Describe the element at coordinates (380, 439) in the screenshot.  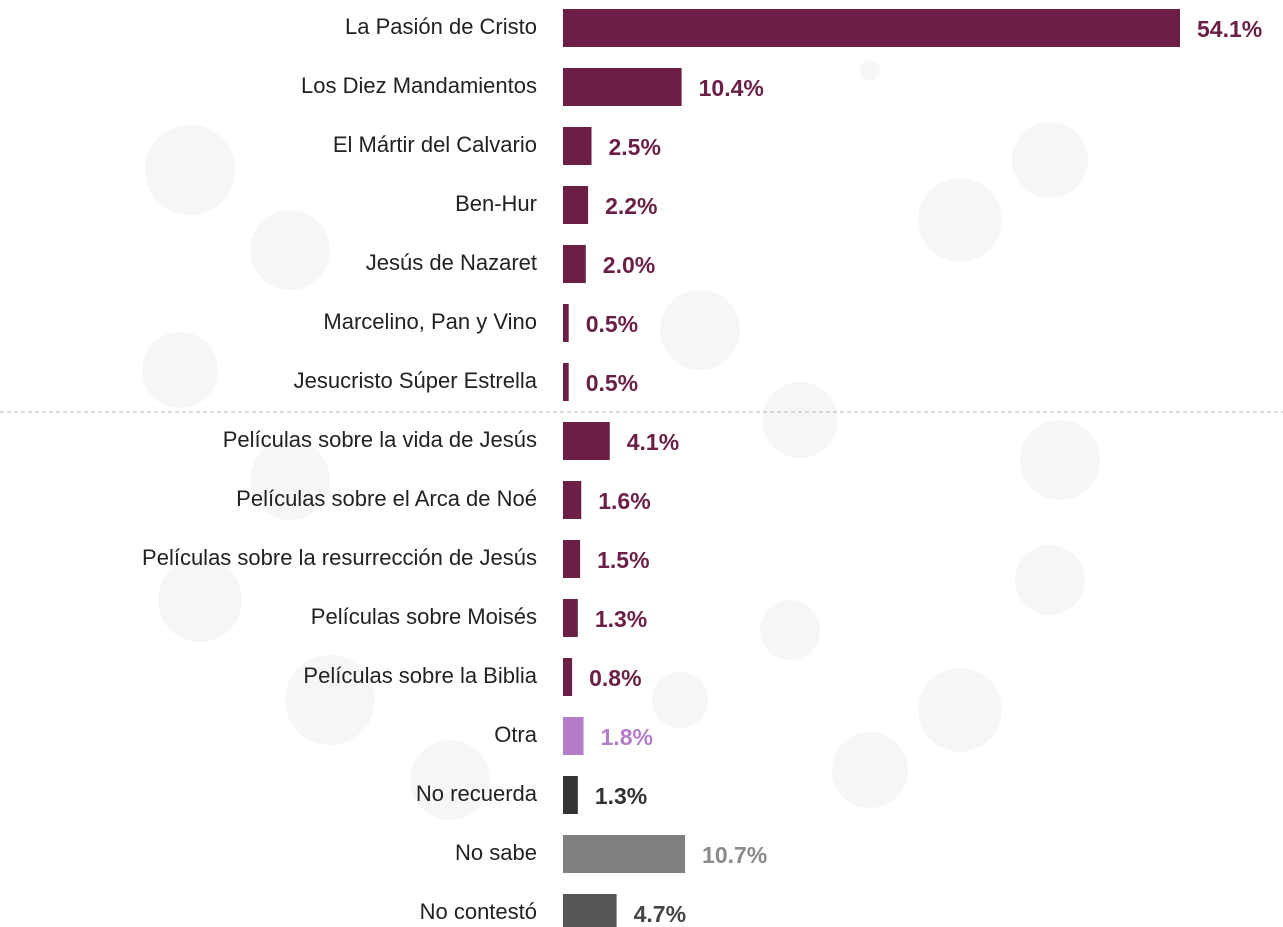
I see `category-label: Películas sobre la vida de Jesús` at that location.